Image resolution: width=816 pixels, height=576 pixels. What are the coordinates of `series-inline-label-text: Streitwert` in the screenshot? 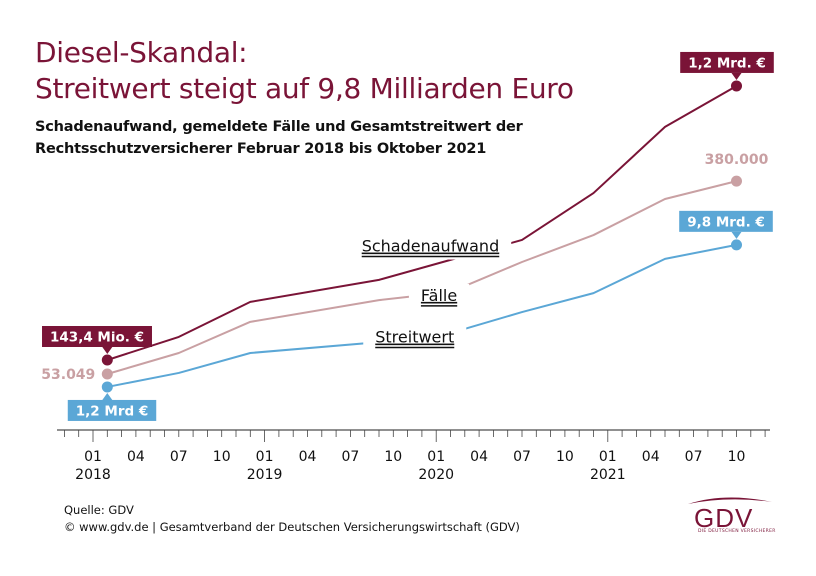 It's located at (414, 337).